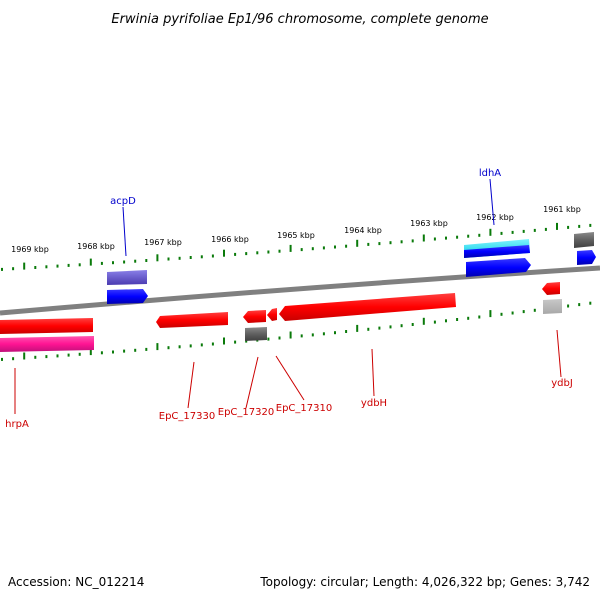 The height and width of the screenshot is (605, 600). What do you see at coordinates (552, 306) in the screenshot?
I see `gene-ydbJ-light` at bounding box center [552, 306].